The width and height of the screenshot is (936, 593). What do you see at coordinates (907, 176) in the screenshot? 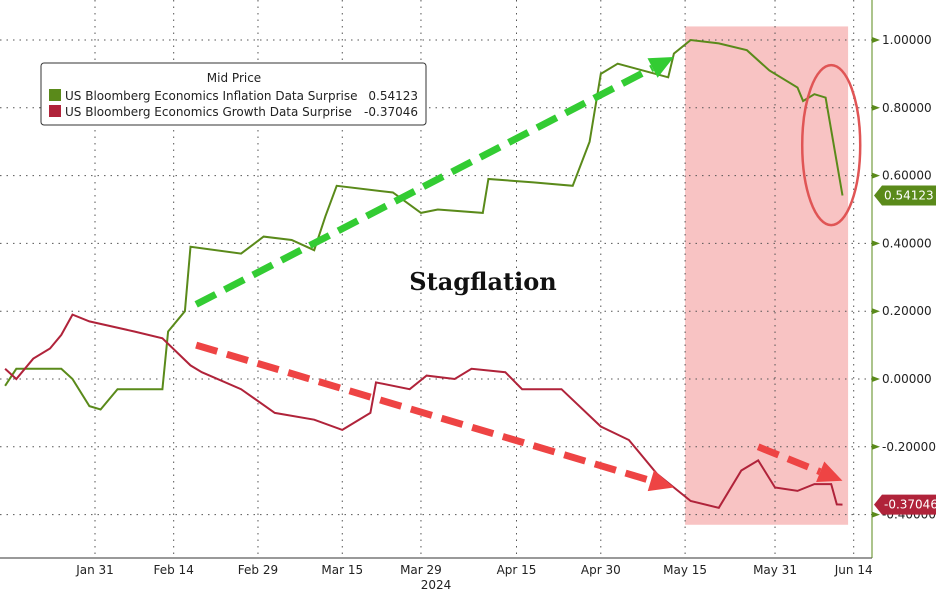
I see `y-tick-label: 0.60000` at bounding box center [907, 176].